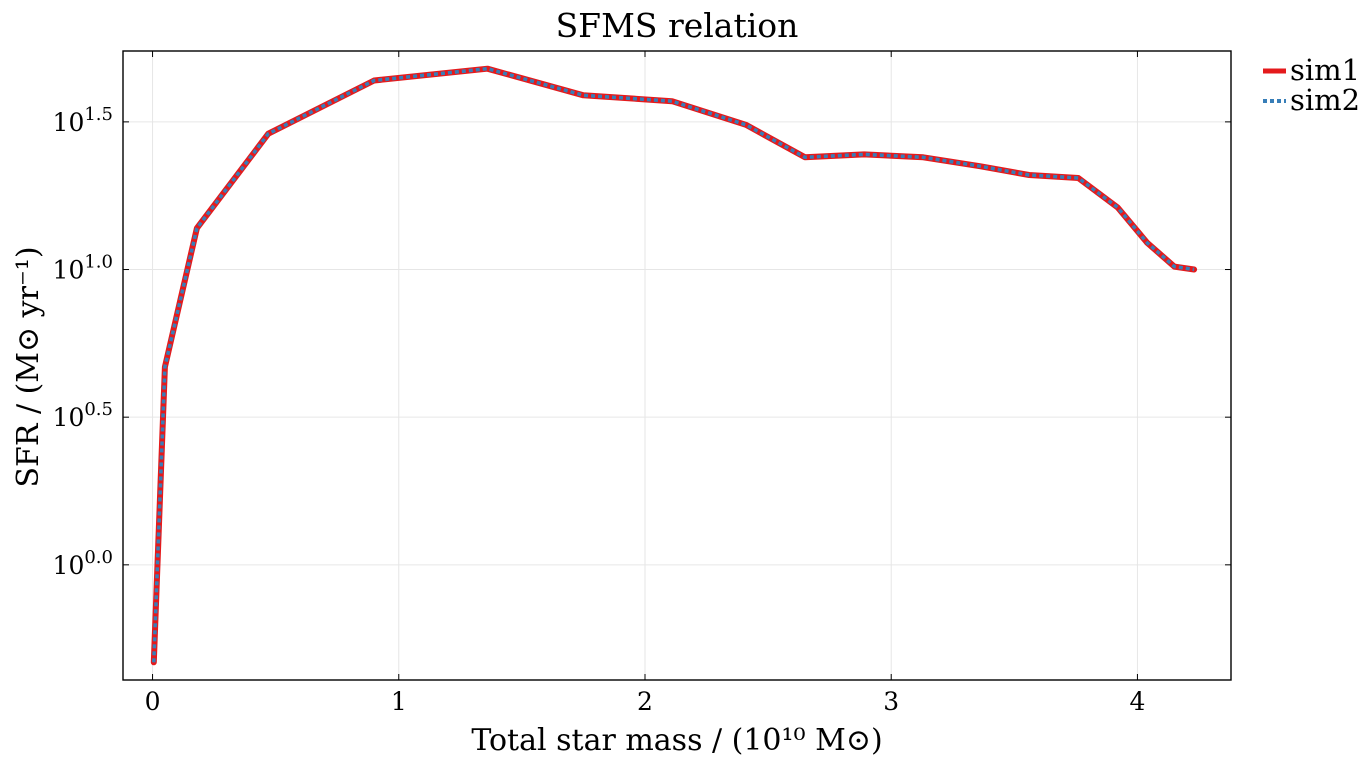 This screenshot has width=1369, height=776. I want to click on y-tick-label-1: 100.5, so click(83, 415).